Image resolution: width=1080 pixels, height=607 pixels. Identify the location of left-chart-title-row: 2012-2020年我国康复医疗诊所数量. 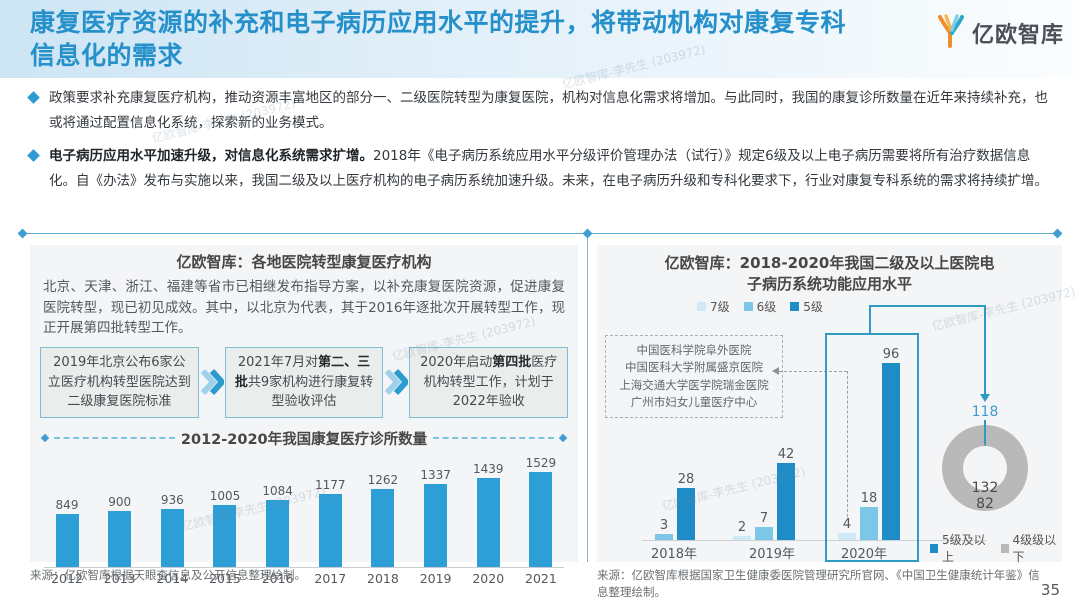
(304, 438).